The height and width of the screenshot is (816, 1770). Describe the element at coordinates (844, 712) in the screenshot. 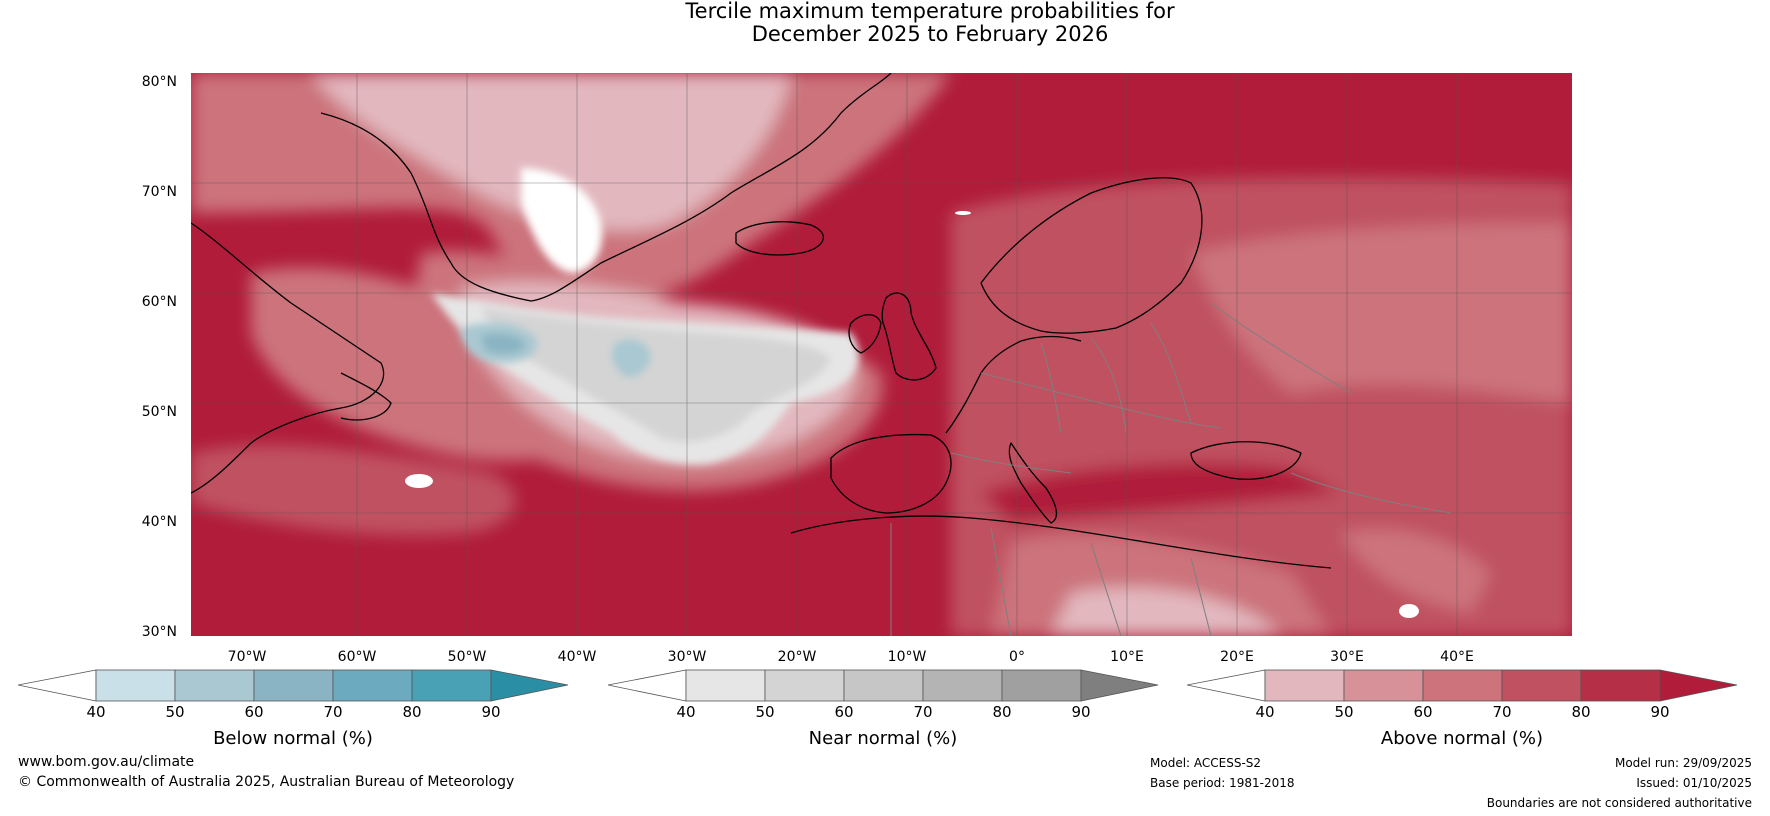

I see `near-tick-60: 60` at that location.